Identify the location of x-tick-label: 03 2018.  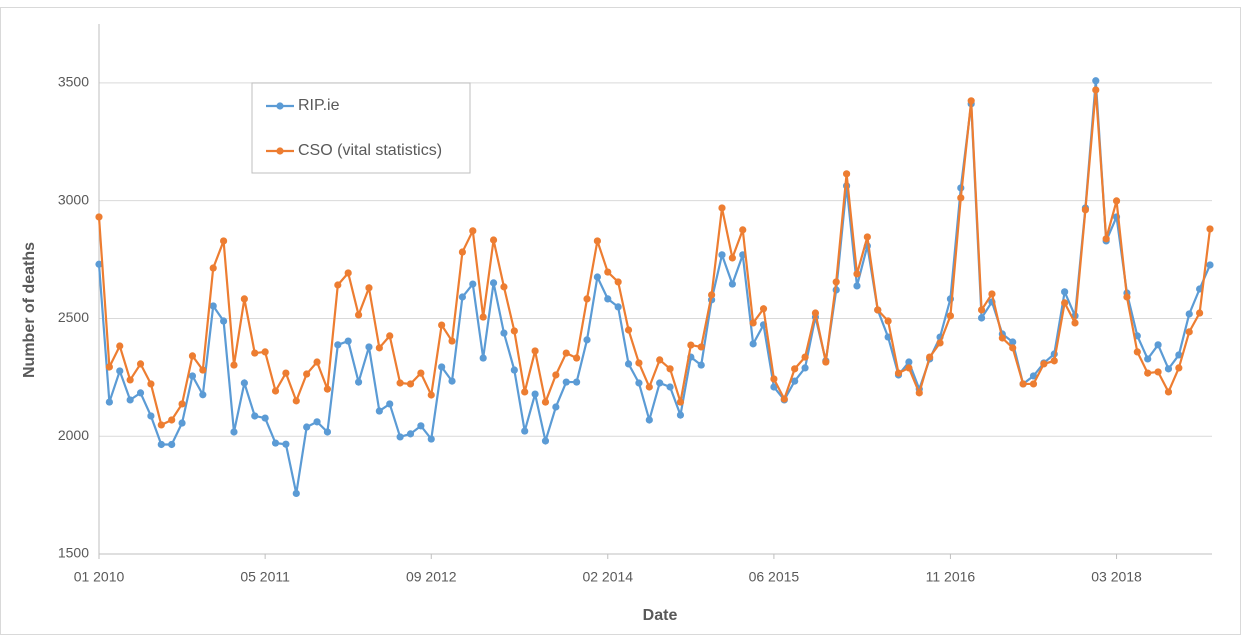
(1116, 577).